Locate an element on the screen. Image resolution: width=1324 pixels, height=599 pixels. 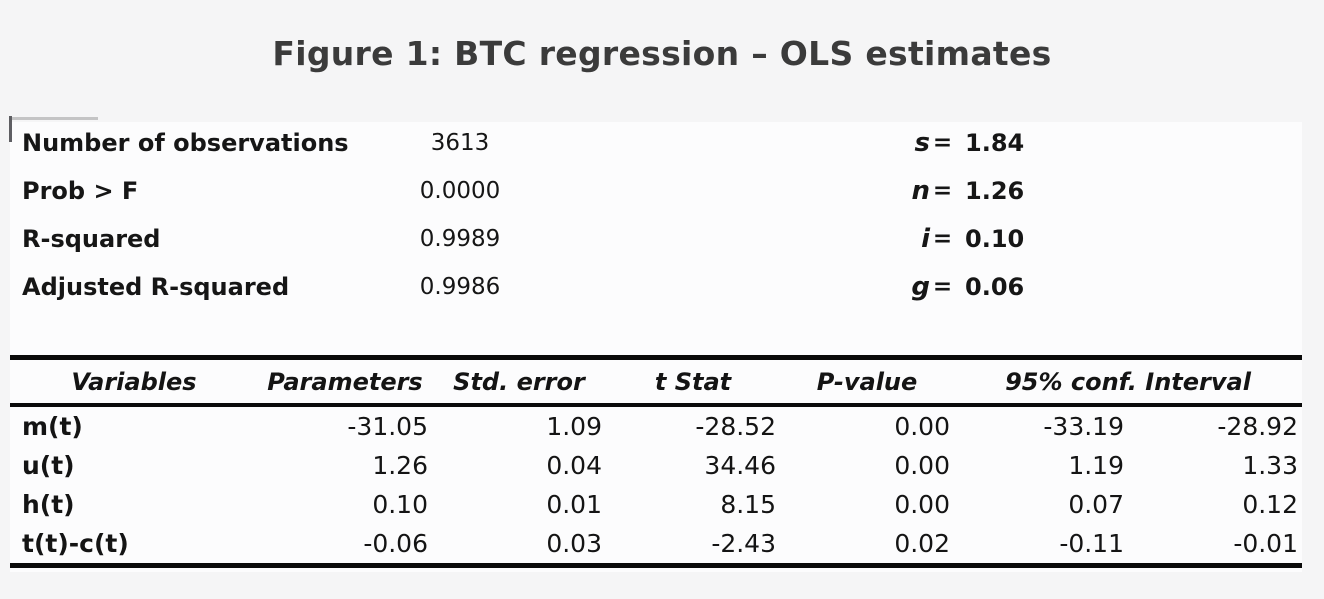
table-row: u(t) 1.26 0.04 34.46 0.00 1.19 1.33 is located at coordinates (656, 465).